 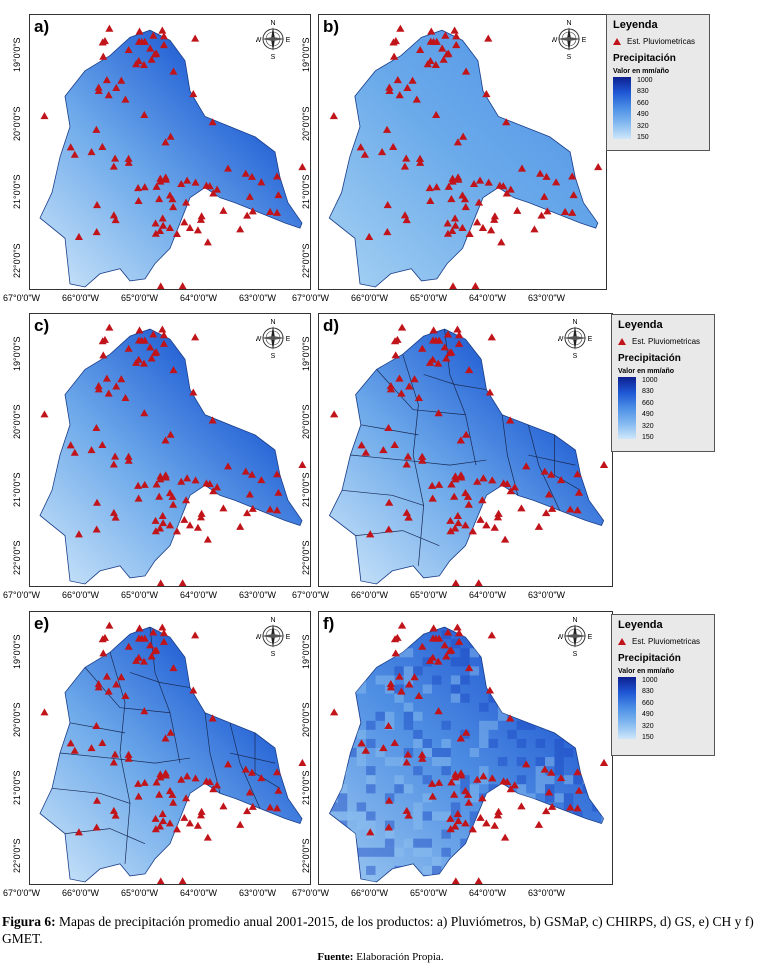 I want to click on color-ramp, so click(x=622, y=108).